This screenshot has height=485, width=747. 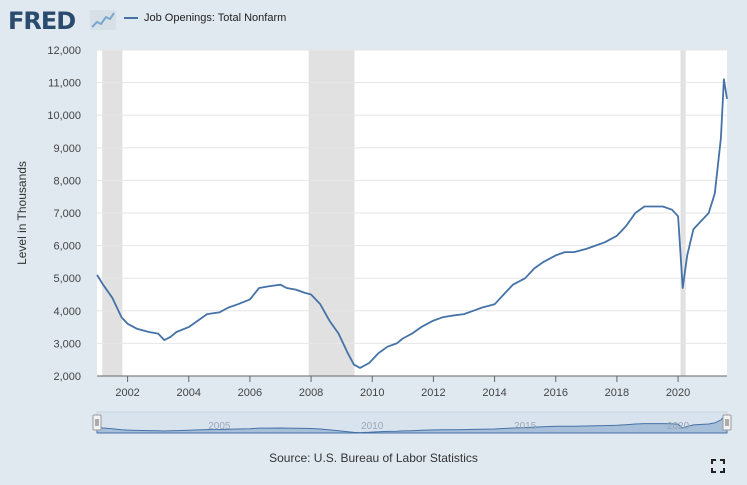 What do you see at coordinates (311, 393) in the screenshot?
I see `x-tick-label: 2008` at bounding box center [311, 393].